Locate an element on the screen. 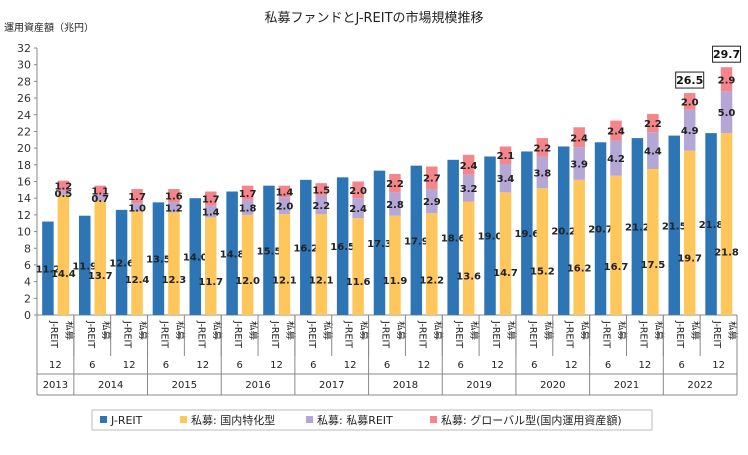 This screenshot has height=455, width=748. data-label-private: 16.2 is located at coordinates (579, 269).